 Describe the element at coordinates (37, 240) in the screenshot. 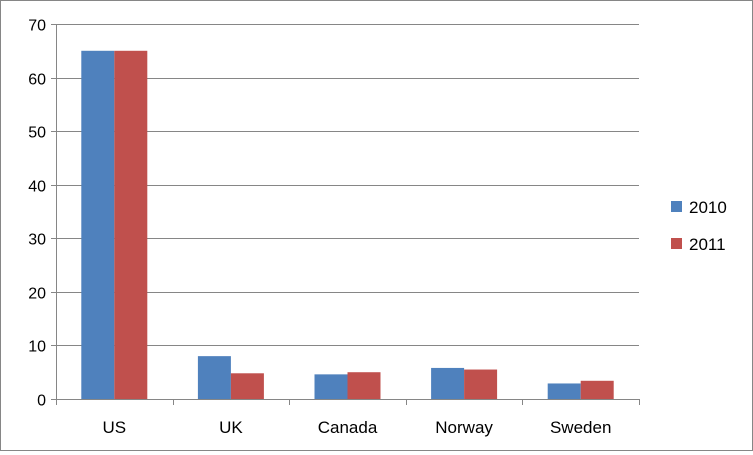

I see `y-tick-label: 30` at that location.